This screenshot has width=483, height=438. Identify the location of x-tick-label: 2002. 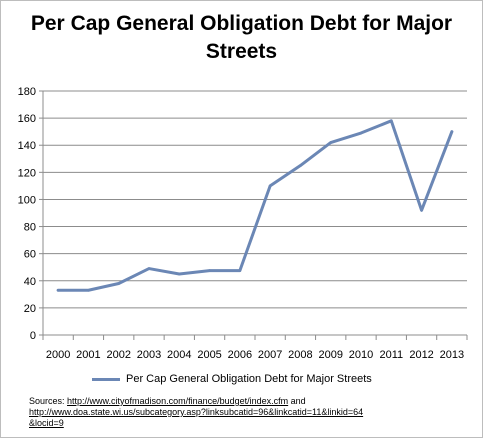
(118, 355).